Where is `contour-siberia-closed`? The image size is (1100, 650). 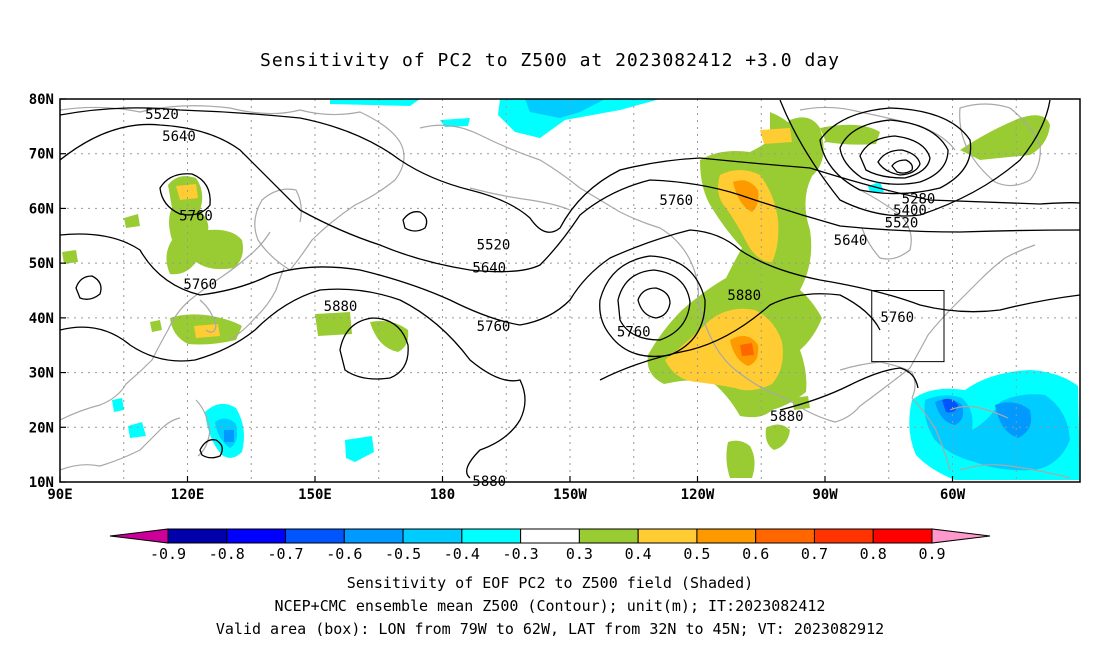 contour-siberia-closed is located at coordinates (415, 221).